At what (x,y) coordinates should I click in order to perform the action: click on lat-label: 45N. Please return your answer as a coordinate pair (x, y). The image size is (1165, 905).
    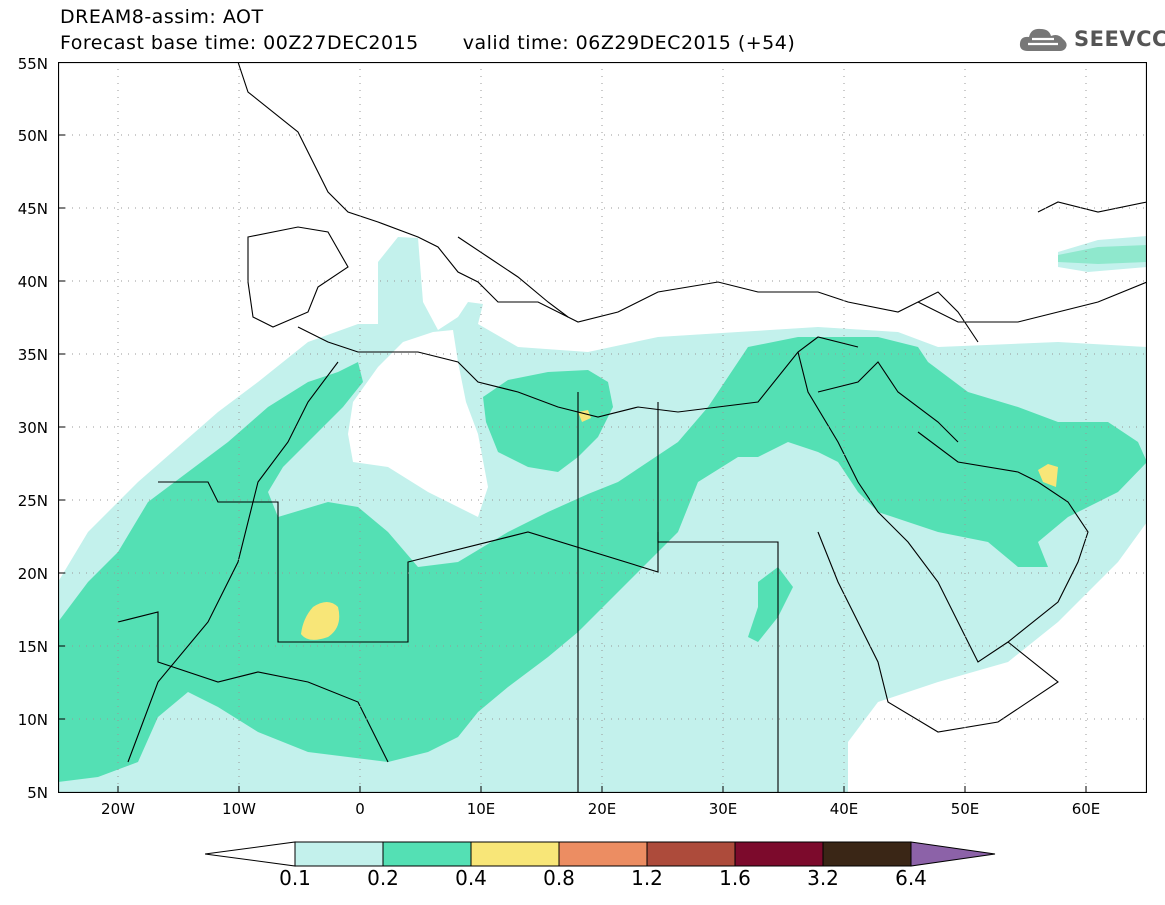
    Looking at the image, I should click on (32, 209).